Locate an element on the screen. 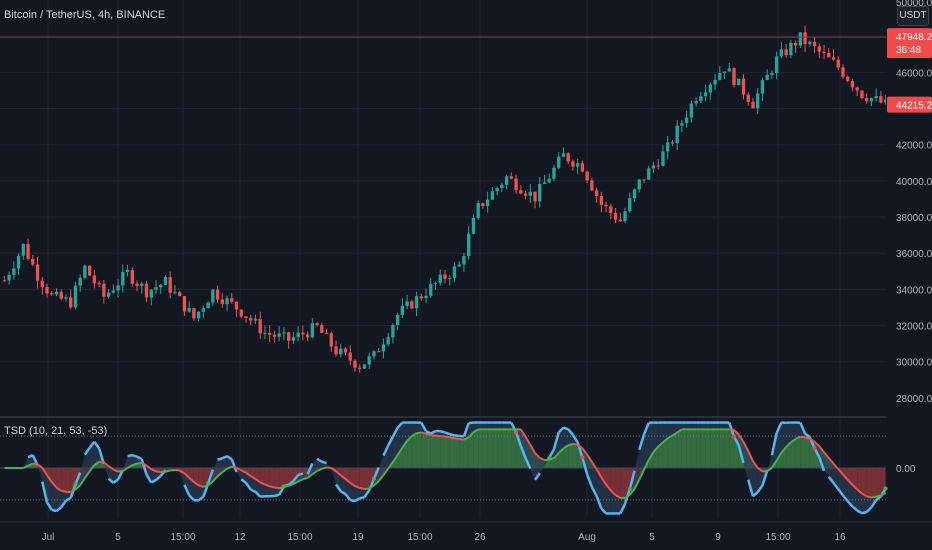  time-axis-label: 15:00 is located at coordinates (419, 537).